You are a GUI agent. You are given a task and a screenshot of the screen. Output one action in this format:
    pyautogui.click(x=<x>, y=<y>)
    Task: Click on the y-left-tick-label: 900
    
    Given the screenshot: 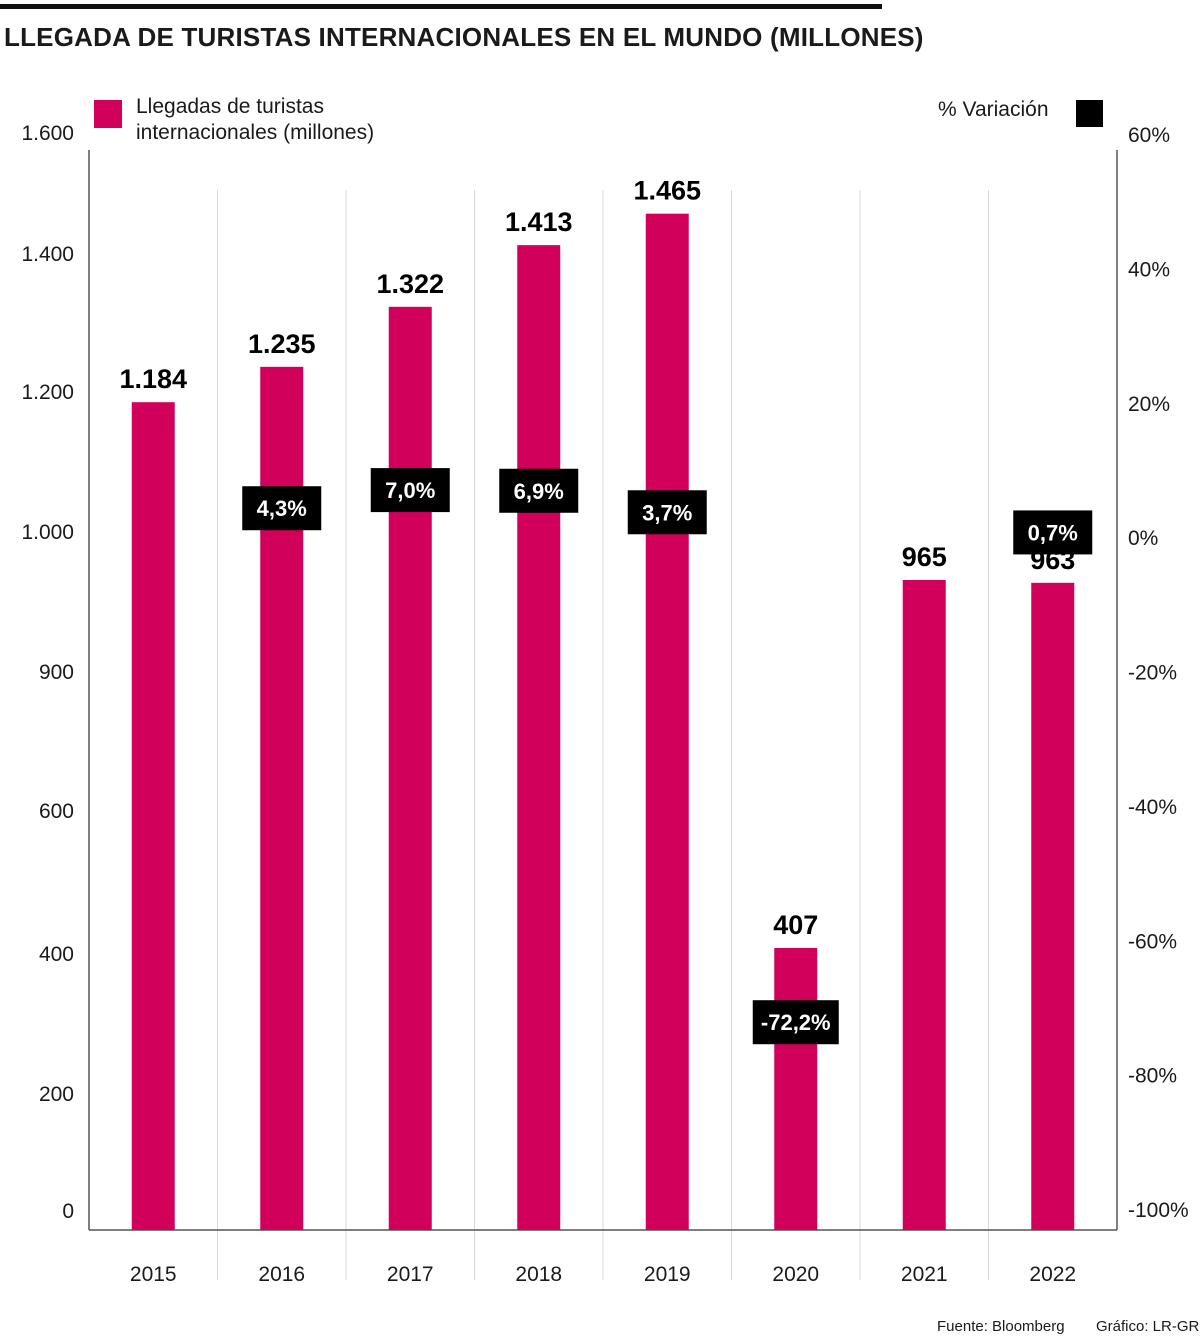 What is the action you would take?
    pyautogui.click(x=56, y=672)
    